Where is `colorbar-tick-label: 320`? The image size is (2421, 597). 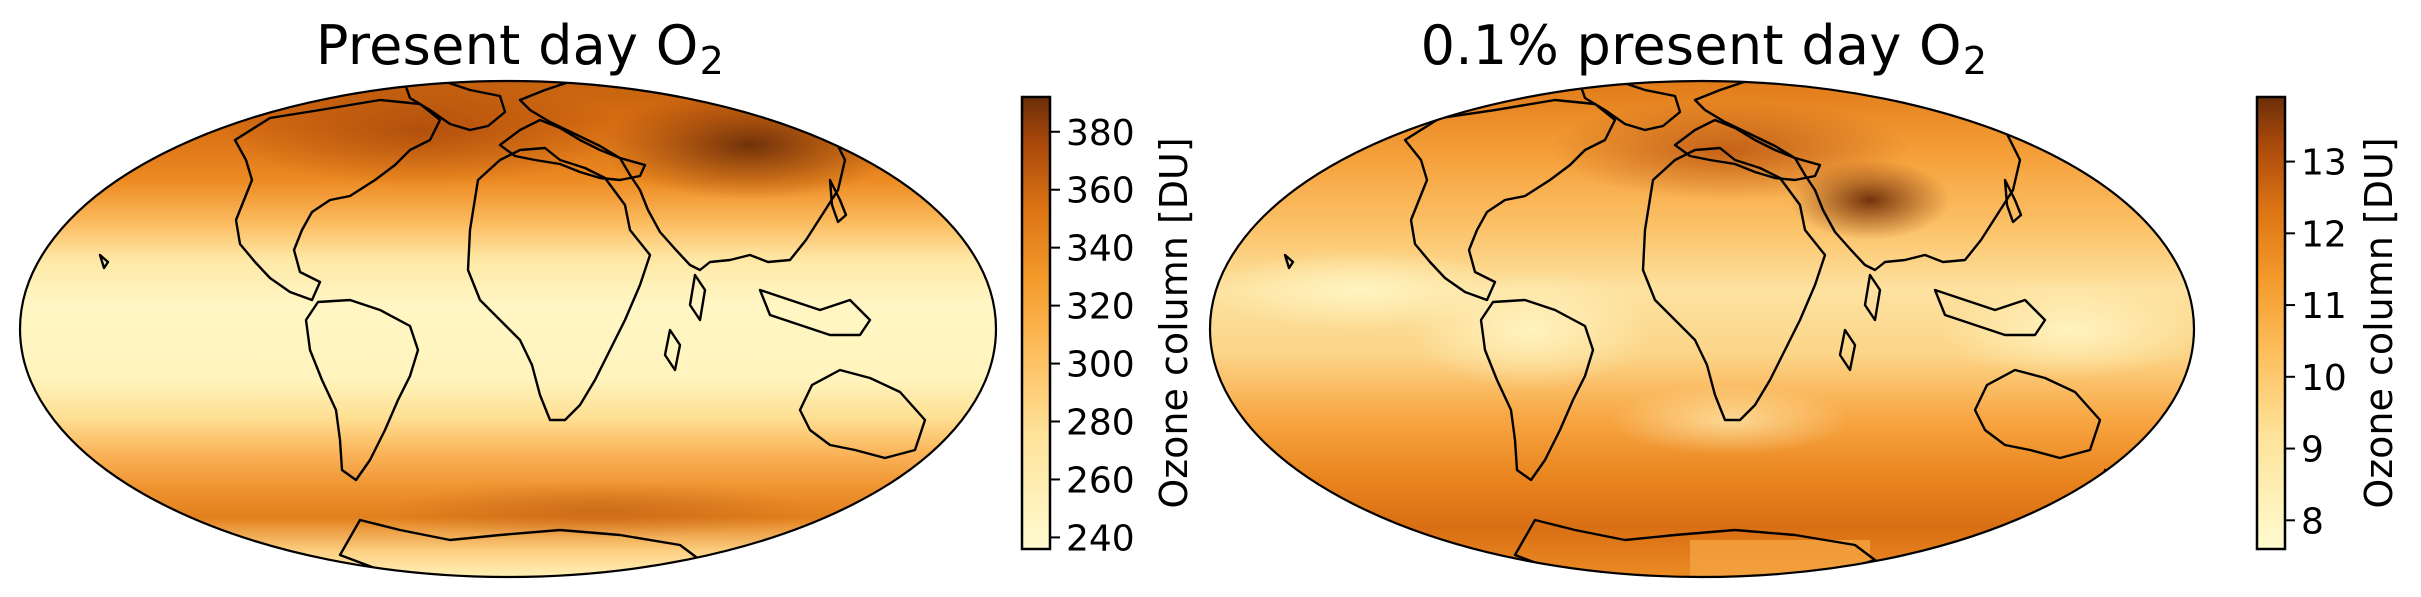 colorbar-tick-label: 320 is located at coordinates (1100, 307).